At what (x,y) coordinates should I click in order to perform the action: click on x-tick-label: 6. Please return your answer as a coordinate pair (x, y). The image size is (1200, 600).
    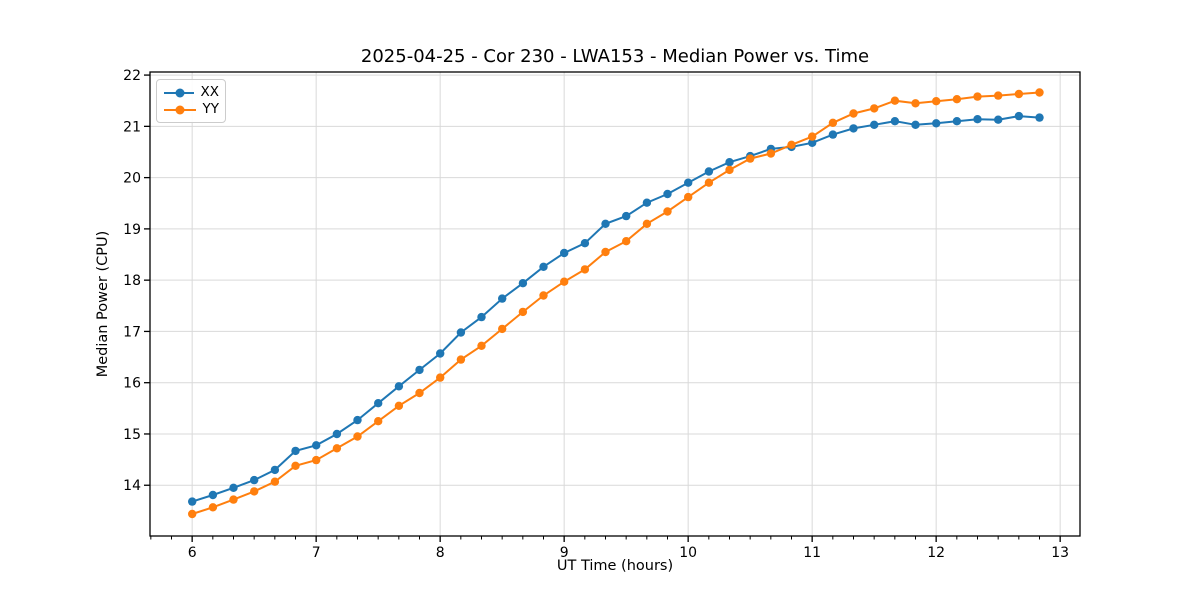
    Looking at the image, I should click on (192, 553).